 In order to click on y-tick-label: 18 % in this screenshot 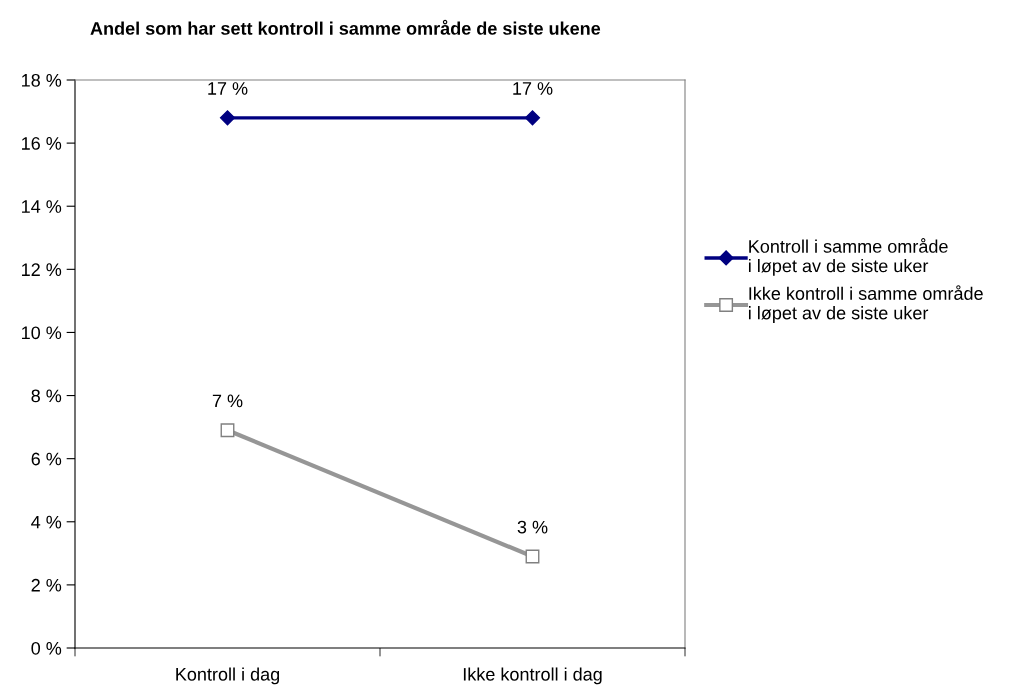, I will do `click(42, 80)`.